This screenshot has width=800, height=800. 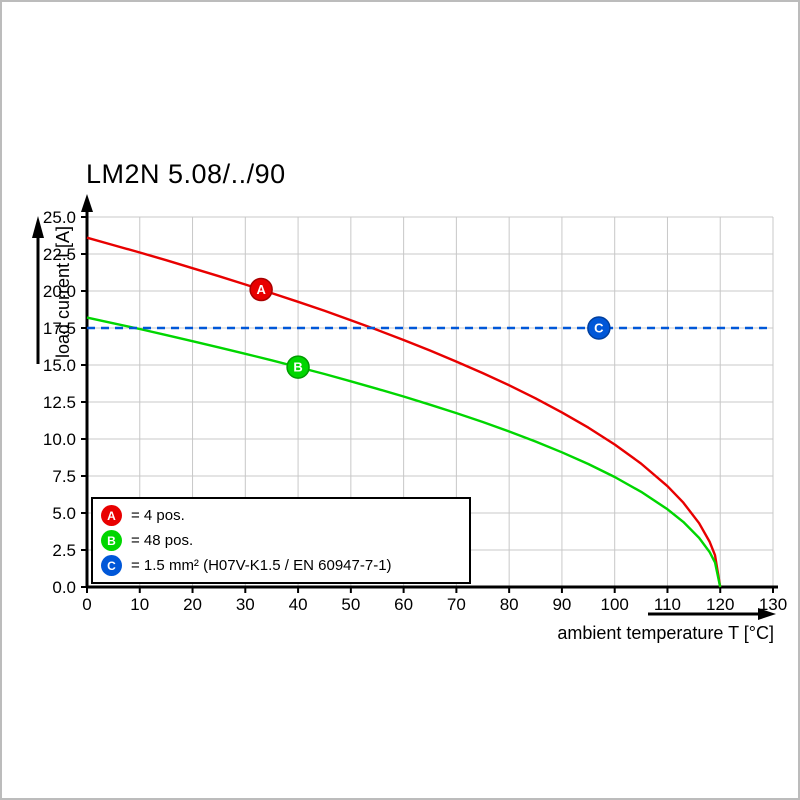 What do you see at coordinates (64, 476) in the screenshot?
I see `y-tick-label: 7.5` at bounding box center [64, 476].